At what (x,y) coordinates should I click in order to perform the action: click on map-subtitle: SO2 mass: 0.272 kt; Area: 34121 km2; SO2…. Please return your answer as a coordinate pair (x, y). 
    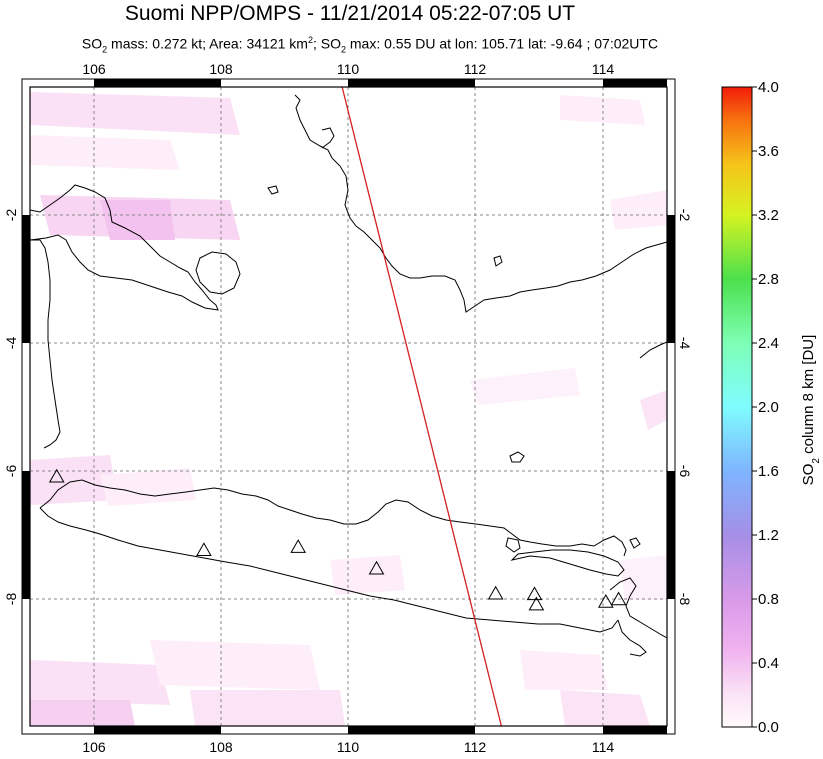
    Looking at the image, I should click on (370, 44).